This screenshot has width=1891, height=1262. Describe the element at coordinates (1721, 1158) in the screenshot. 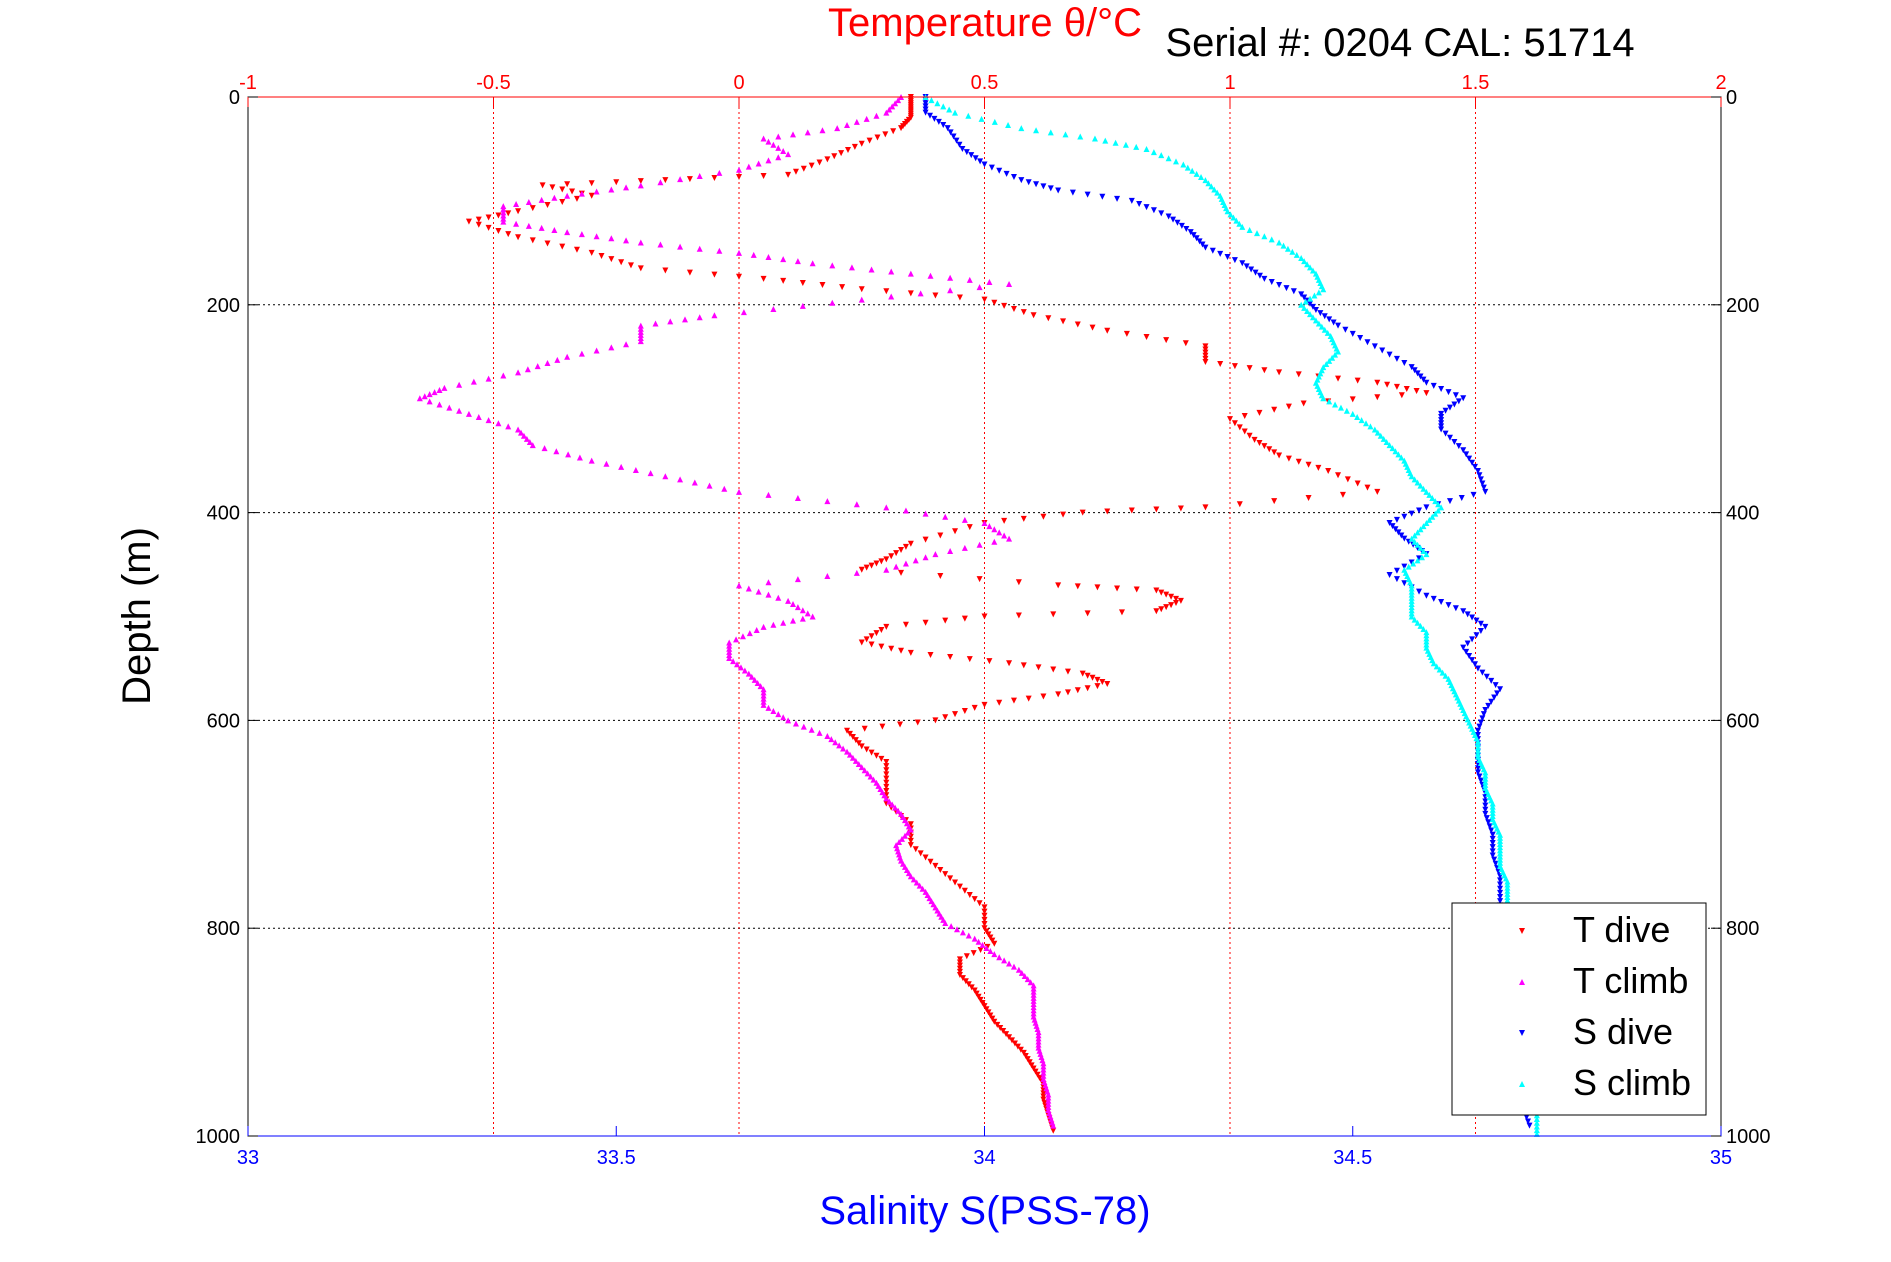

I see `x-bottom-tick-label: 35` at that location.